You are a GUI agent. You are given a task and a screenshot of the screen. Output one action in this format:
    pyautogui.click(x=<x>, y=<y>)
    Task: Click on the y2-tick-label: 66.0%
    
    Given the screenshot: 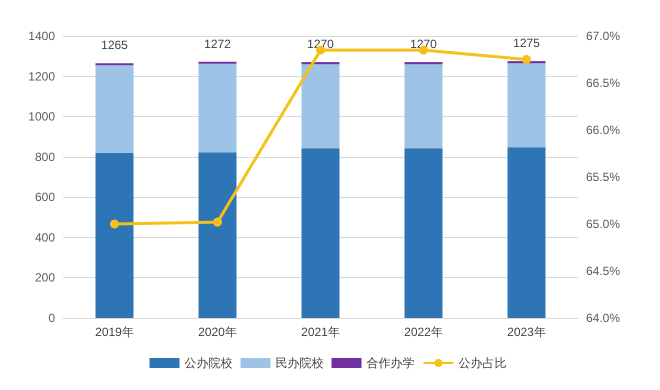 What is the action you would take?
    pyautogui.click(x=603, y=130)
    